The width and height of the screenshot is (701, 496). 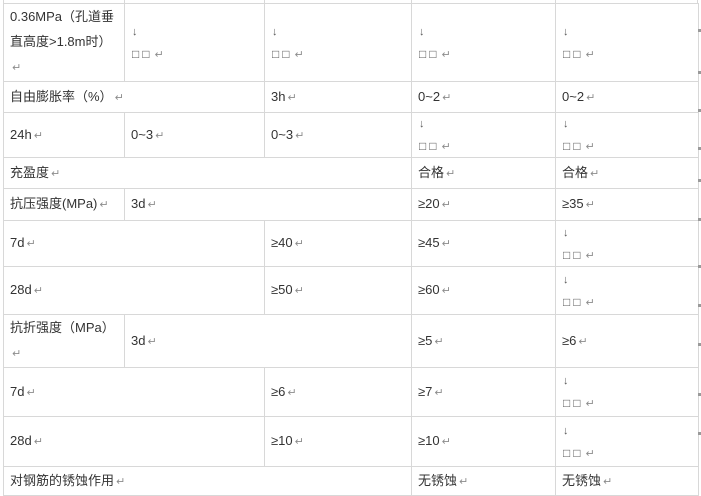 What do you see at coordinates (62, 327) in the screenshot?
I see `cell-text: 抗折强度（MPa）` at bounding box center [62, 327].